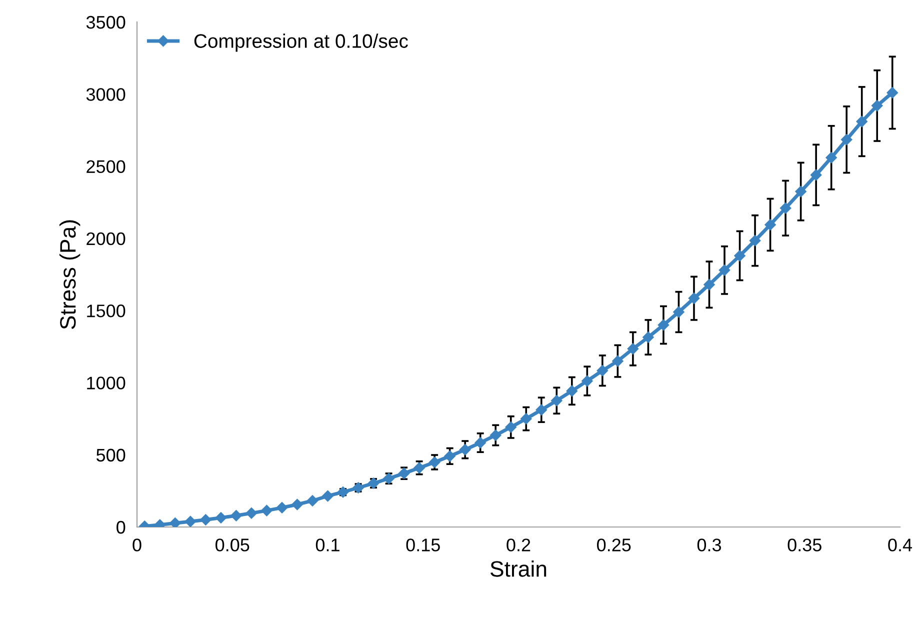 The image size is (920, 620). I want to click on y-tick-label: 3500, so click(106, 22).